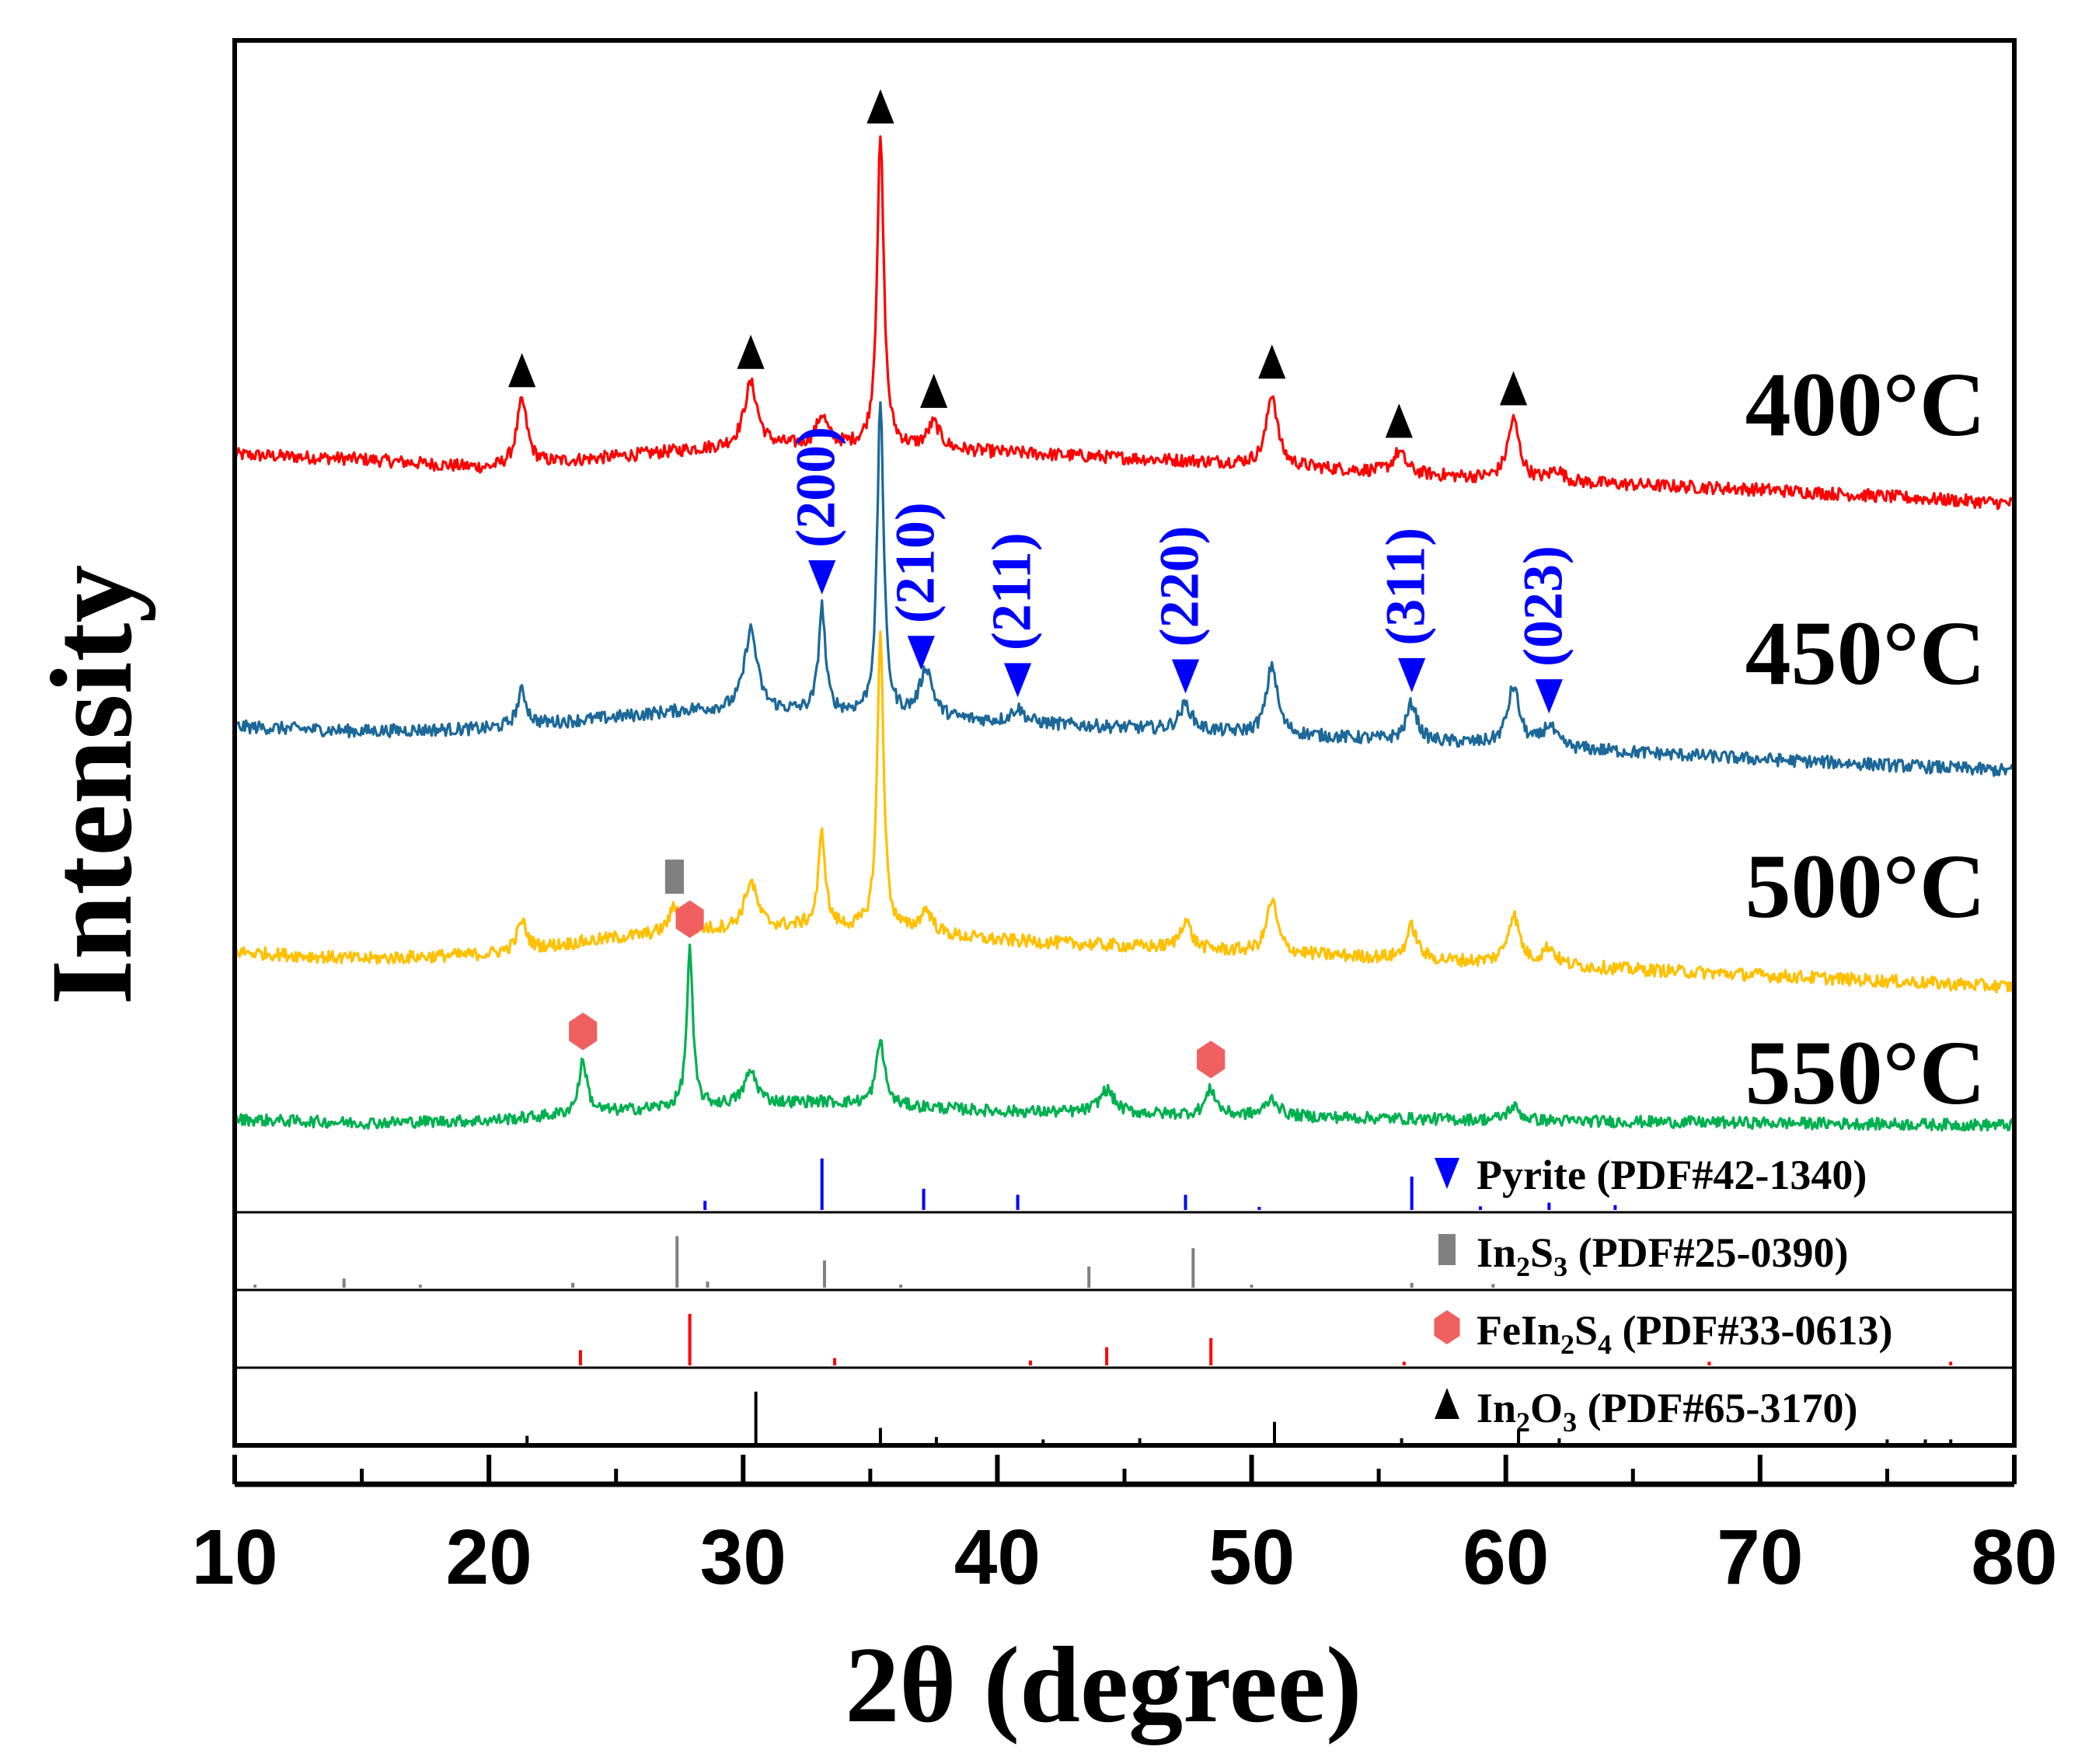 The width and height of the screenshot is (2099, 1764). I want to click on label-code: (PDF#65-3170), so click(1717, 1408).